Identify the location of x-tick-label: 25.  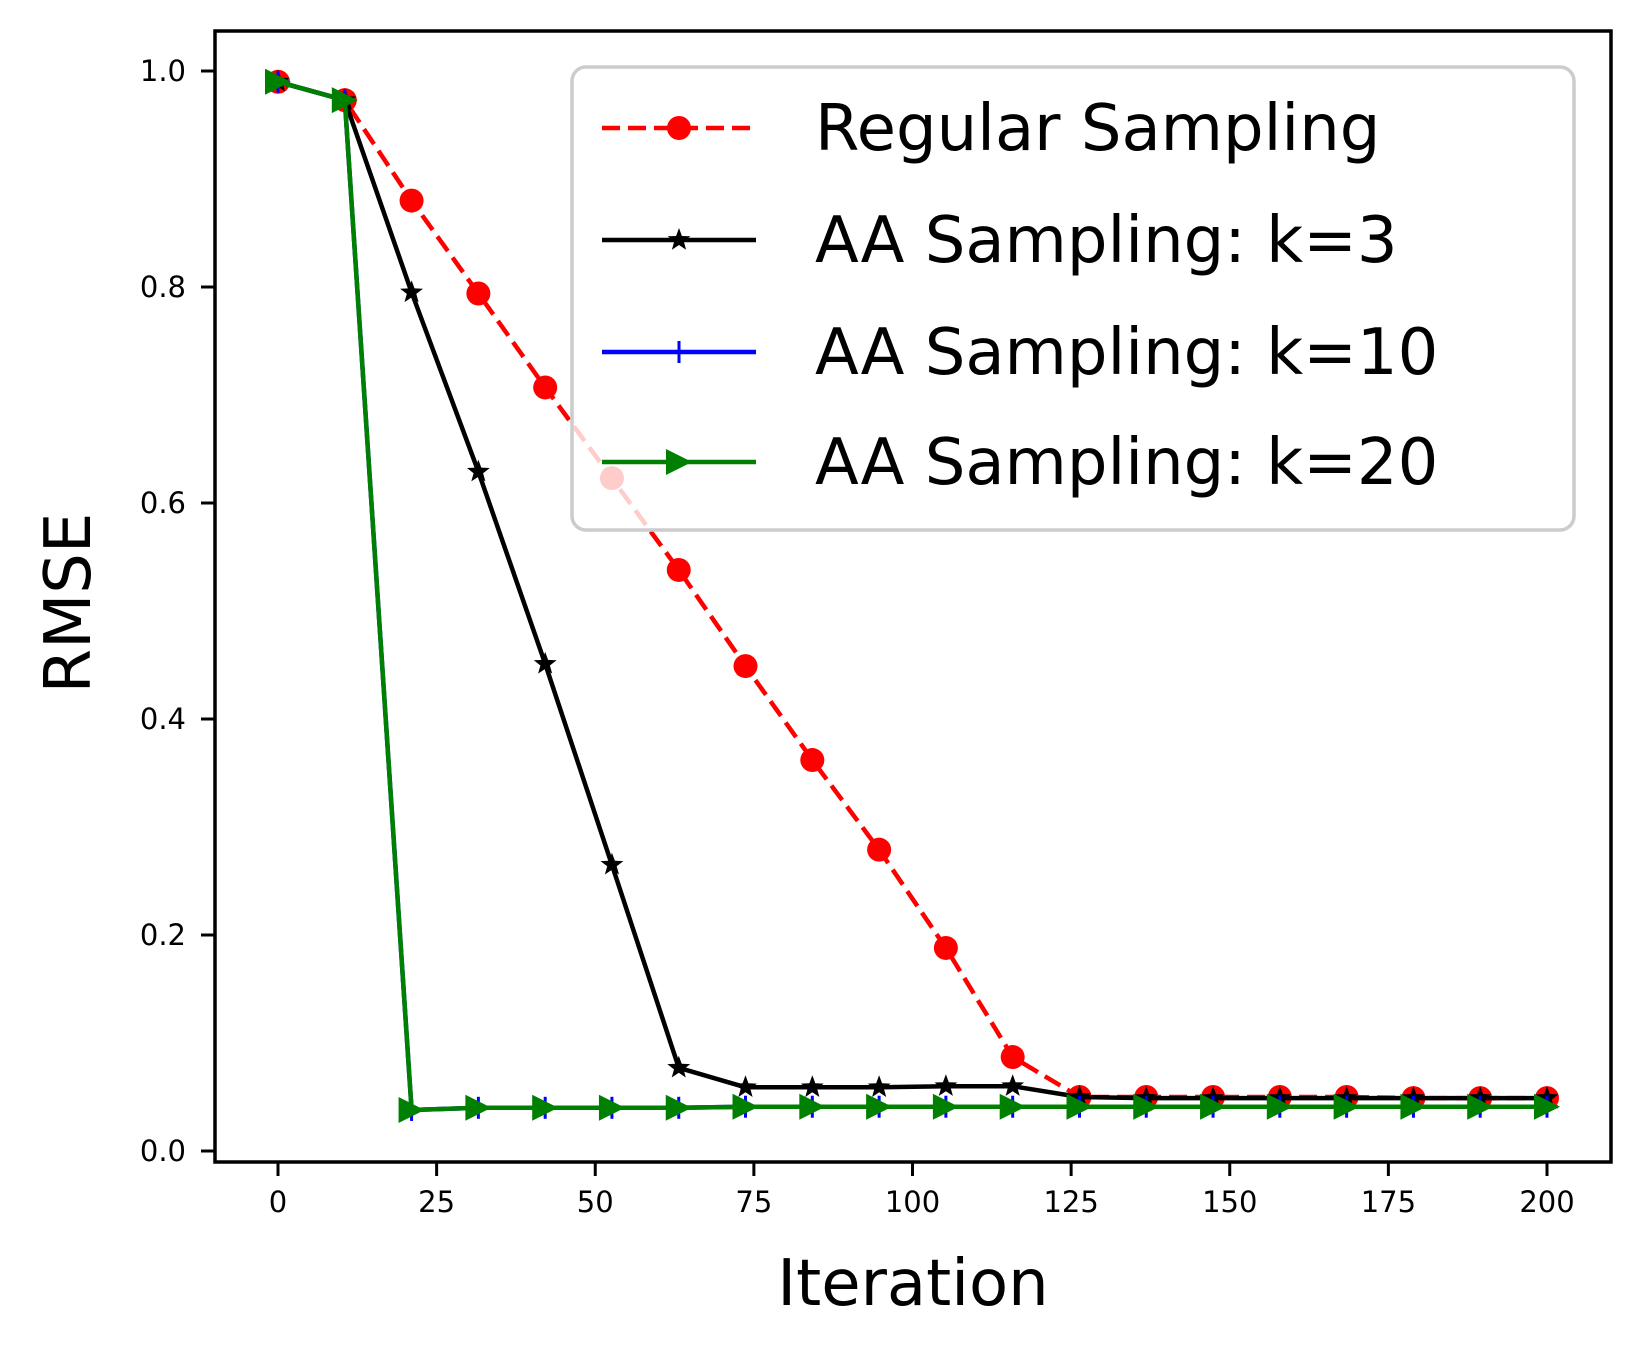
(436, 1202).